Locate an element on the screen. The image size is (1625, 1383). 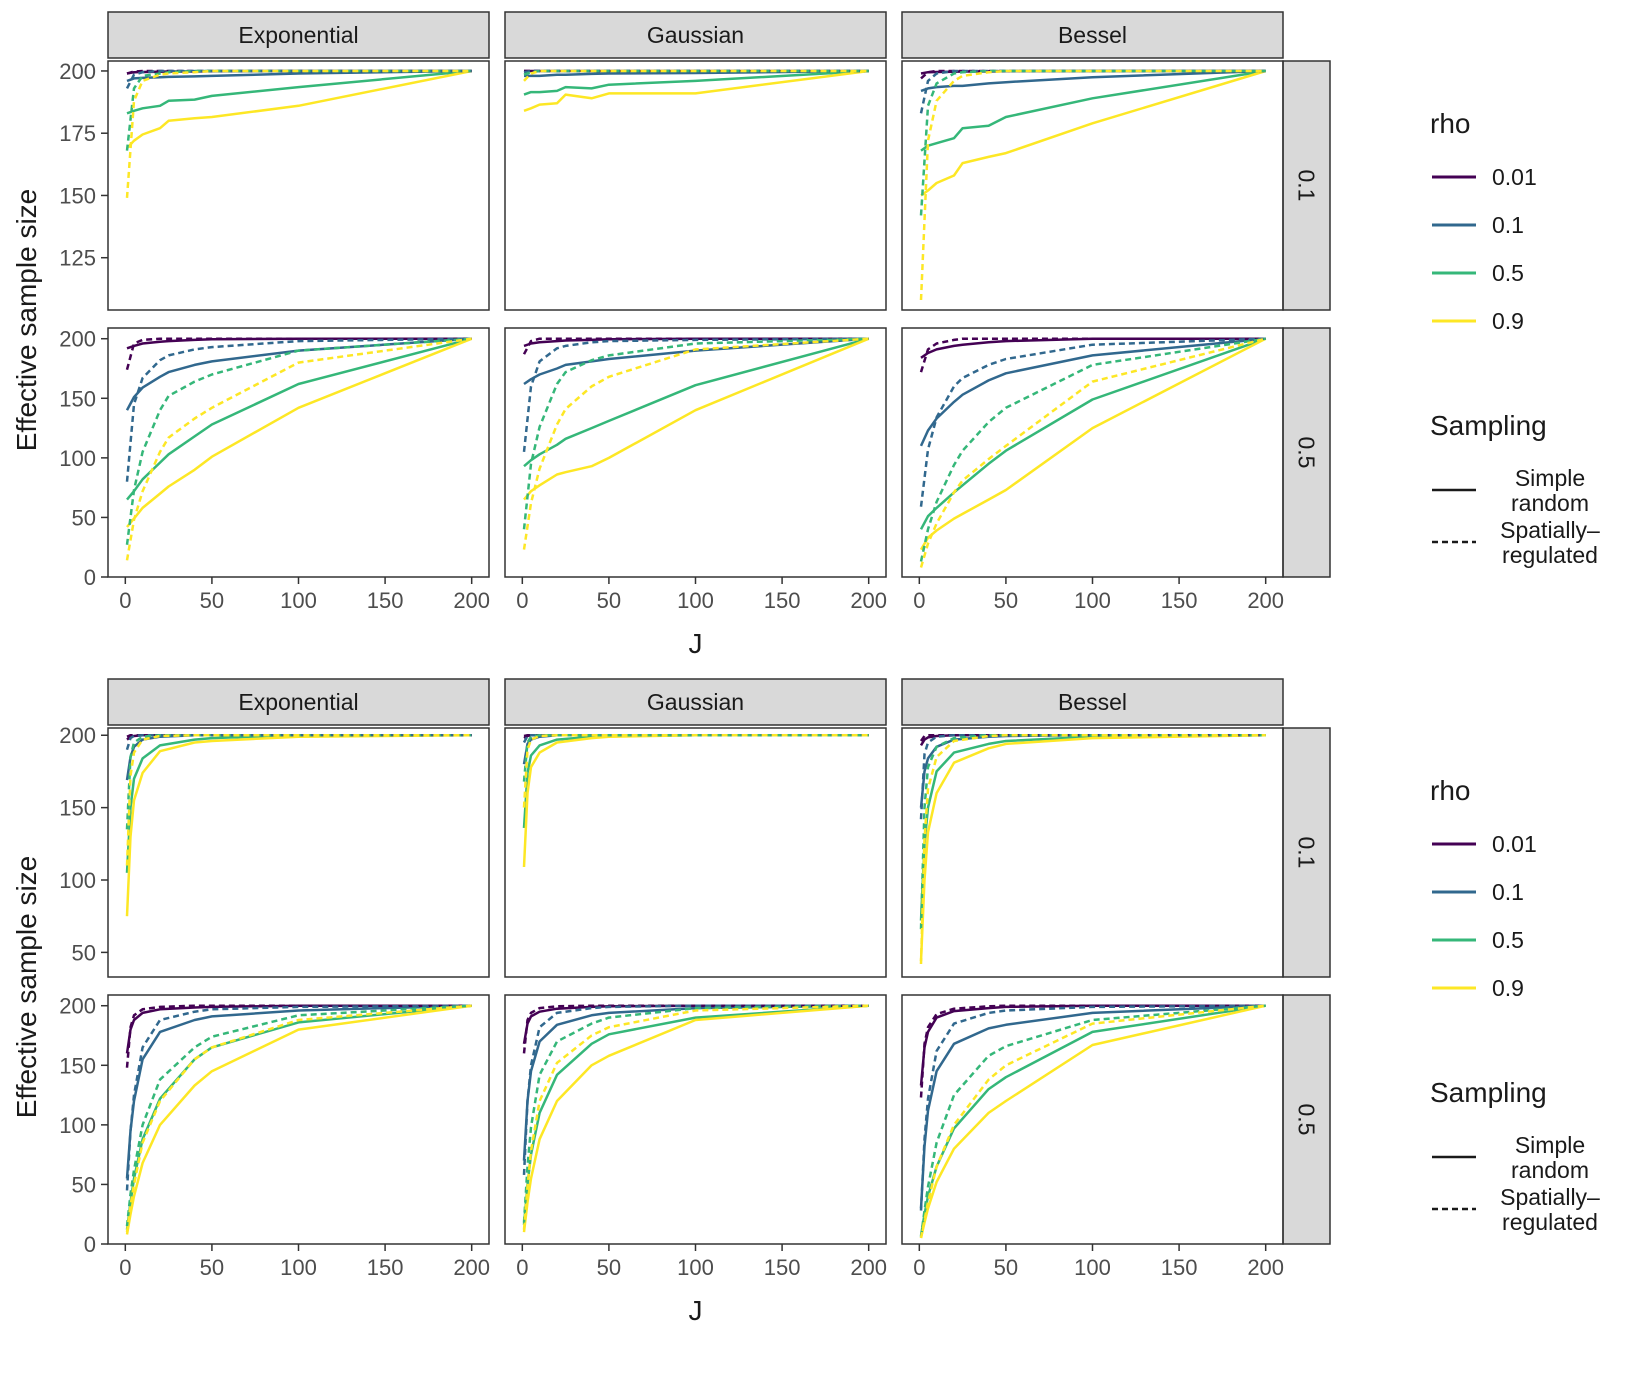
panel-exponential-0-1: 125 150 175 200 is located at coordinates (274, 185).